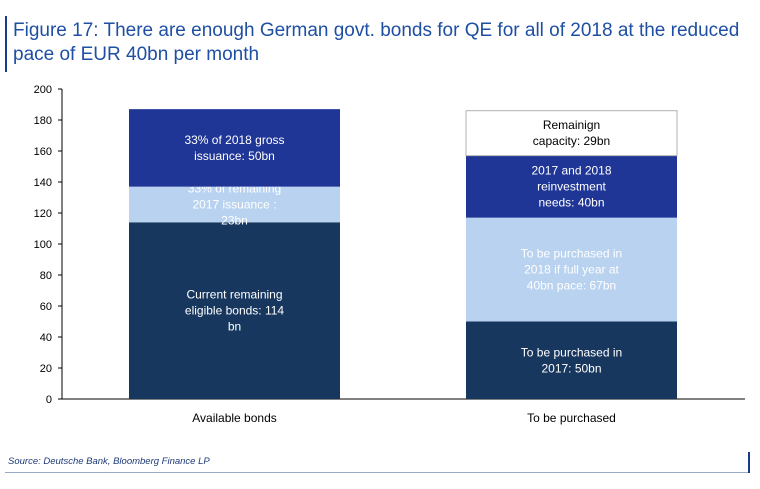 The image size is (760, 489). What do you see at coordinates (46, 338) in the screenshot?
I see `y-tick-label: 40` at bounding box center [46, 338].